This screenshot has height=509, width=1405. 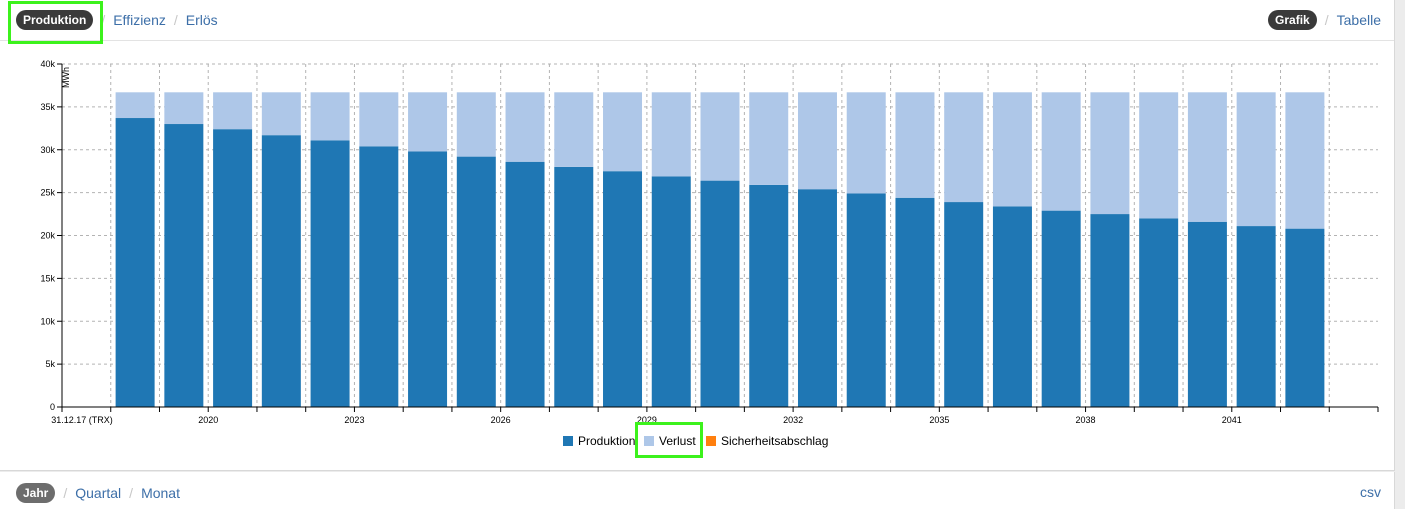 What do you see at coordinates (1207, 314) in the screenshot?
I see `bar-produktion-2040` at bounding box center [1207, 314].